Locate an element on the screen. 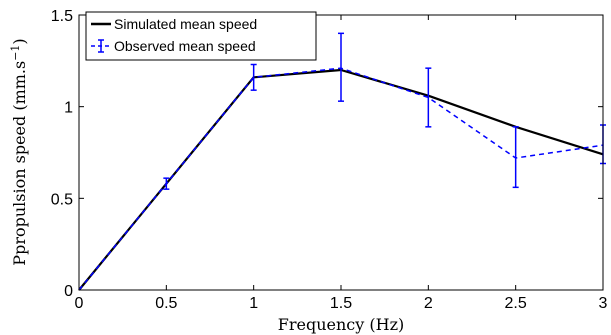 The height and width of the screenshot is (335, 611). x-tick-label: 2 is located at coordinates (428, 303).